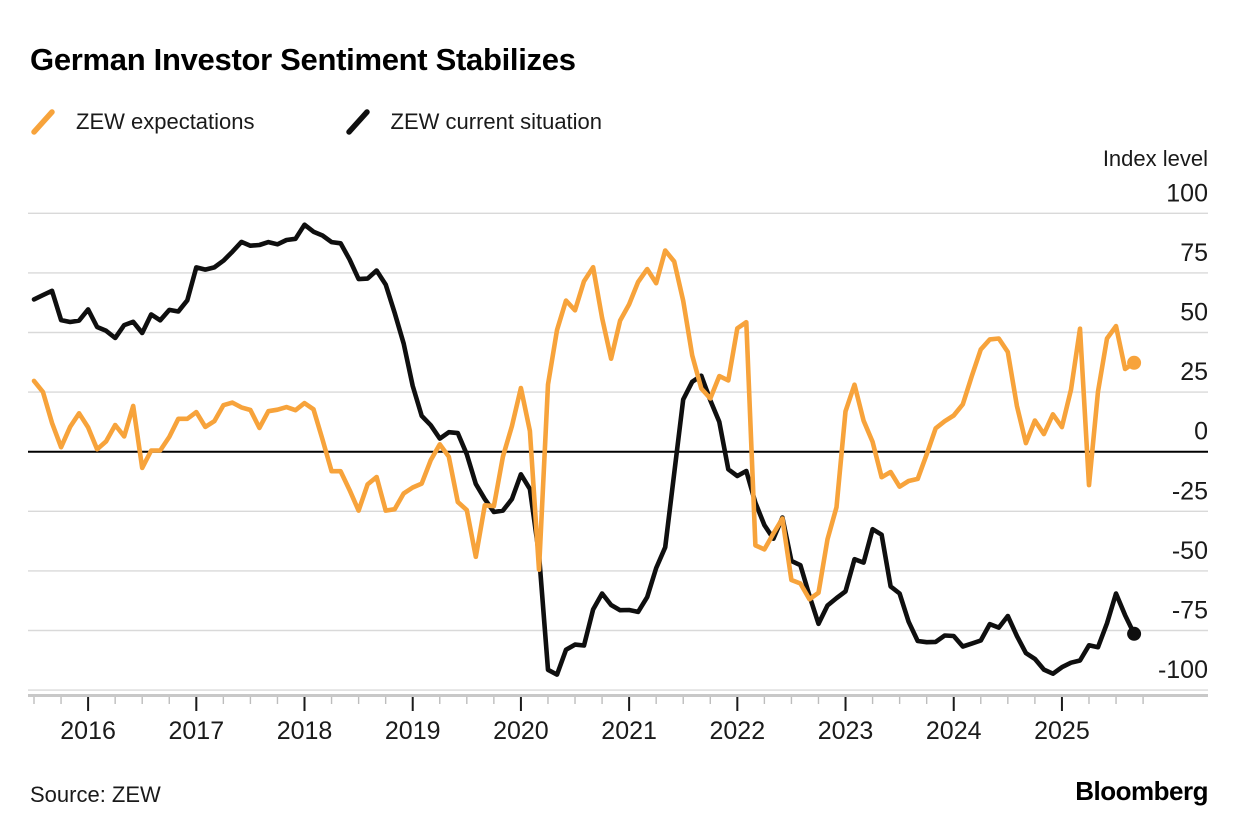  Describe the element at coordinates (1194, 372) in the screenshot. I see `y-tick-label: 25` at that location.